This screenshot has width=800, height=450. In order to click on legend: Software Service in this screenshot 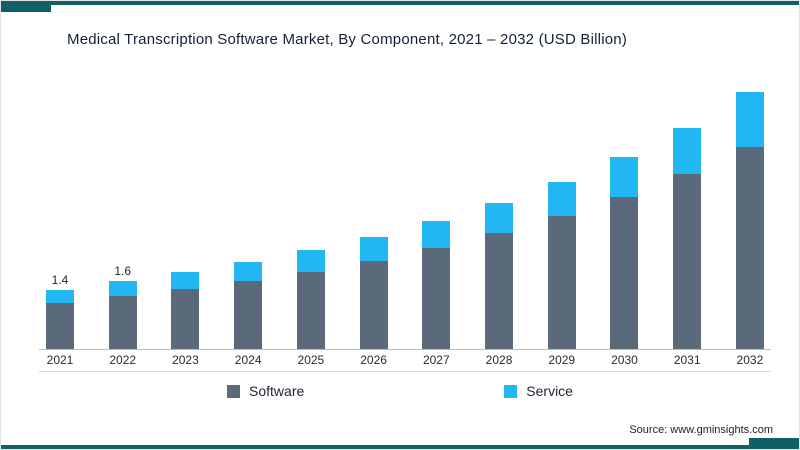, I will do `click(400, 391)`.